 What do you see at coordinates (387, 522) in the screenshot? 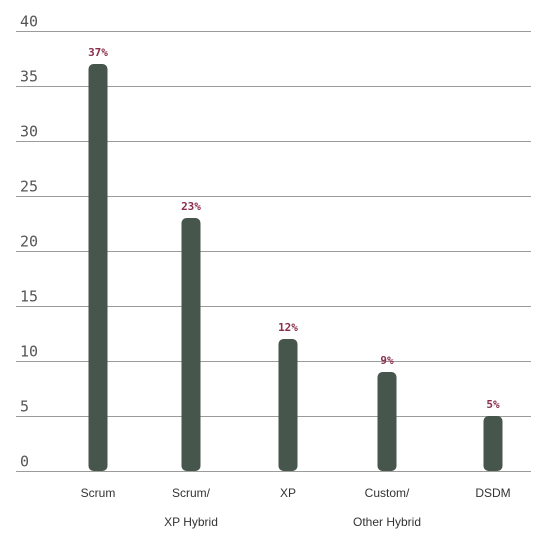
I see `x-tick-label-4-line-2: Other Hybrid` at bounding box center [387, 522].